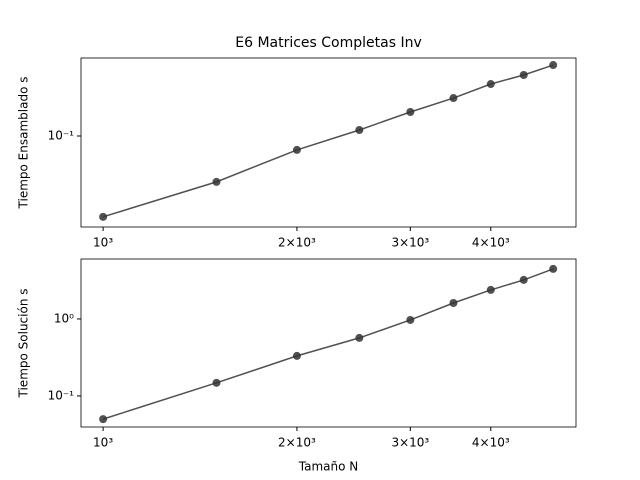  I want to click on x-axis-label: Tamaño N, so click(328, 467).